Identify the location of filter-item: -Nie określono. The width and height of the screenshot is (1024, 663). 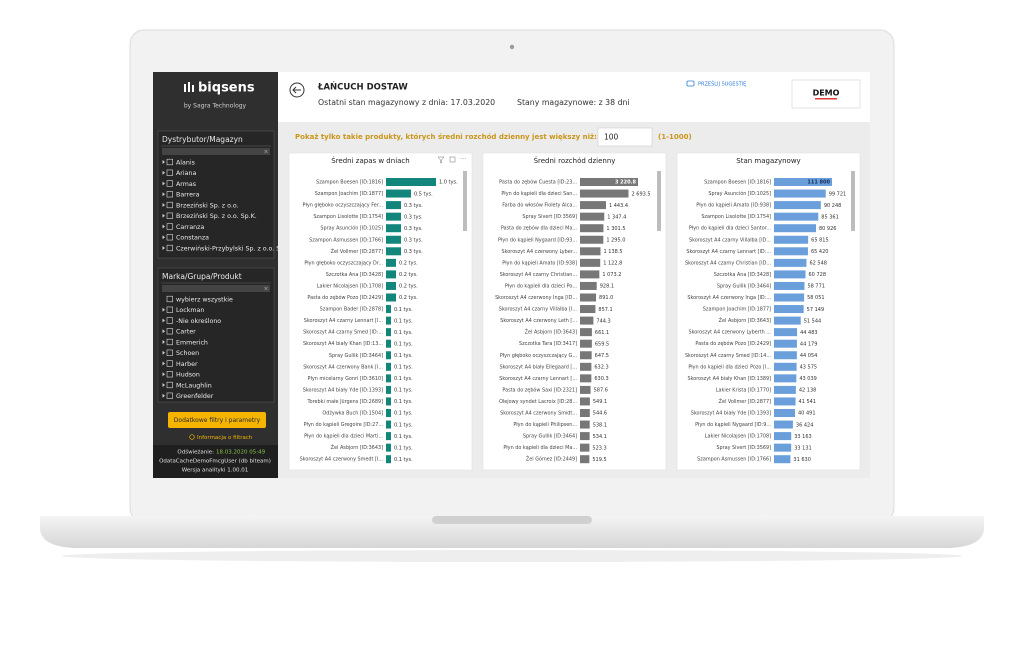
(198, 321).